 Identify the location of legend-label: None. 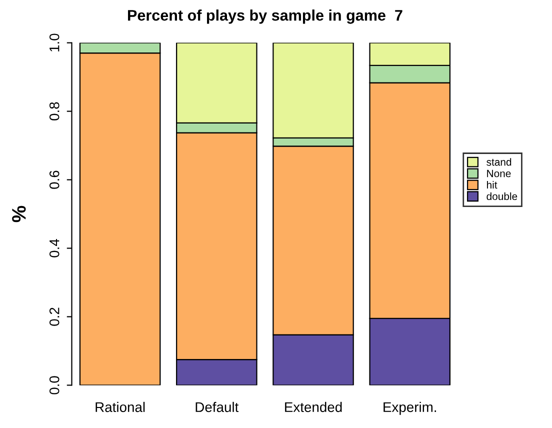
(499, 174).